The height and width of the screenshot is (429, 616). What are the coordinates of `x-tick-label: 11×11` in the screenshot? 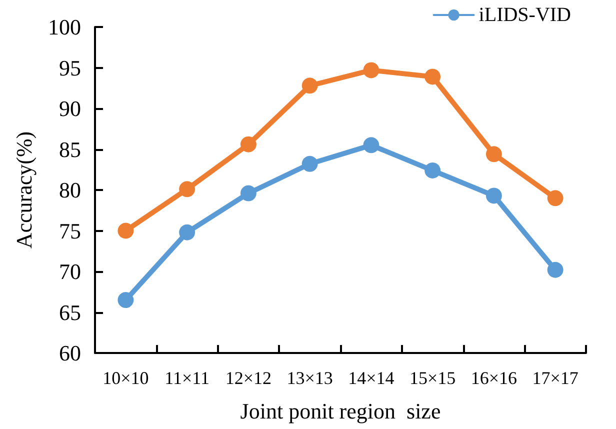 It's located at (187, 378).